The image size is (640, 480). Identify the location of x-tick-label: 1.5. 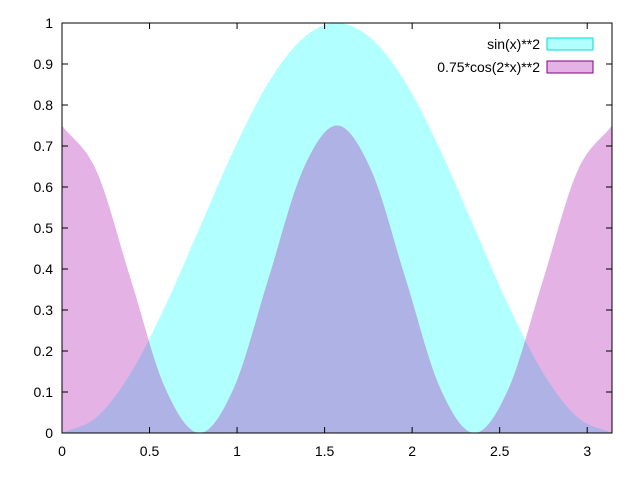
(325, 451).